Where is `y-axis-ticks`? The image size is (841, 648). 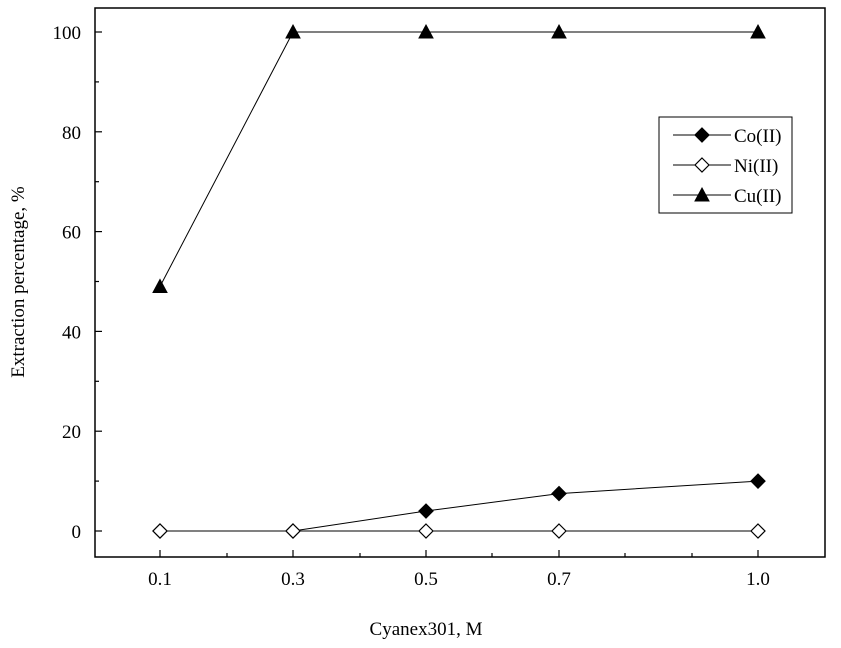 y-axis-ticks is located at coordinates (98, 281).